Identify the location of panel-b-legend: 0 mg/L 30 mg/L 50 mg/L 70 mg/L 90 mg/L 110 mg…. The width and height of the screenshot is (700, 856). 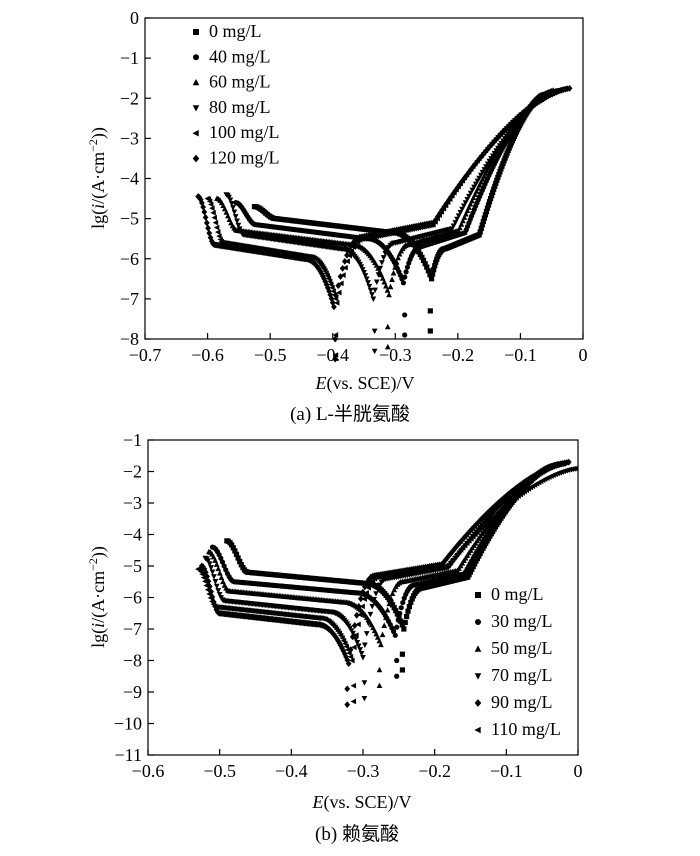
(517, 661).